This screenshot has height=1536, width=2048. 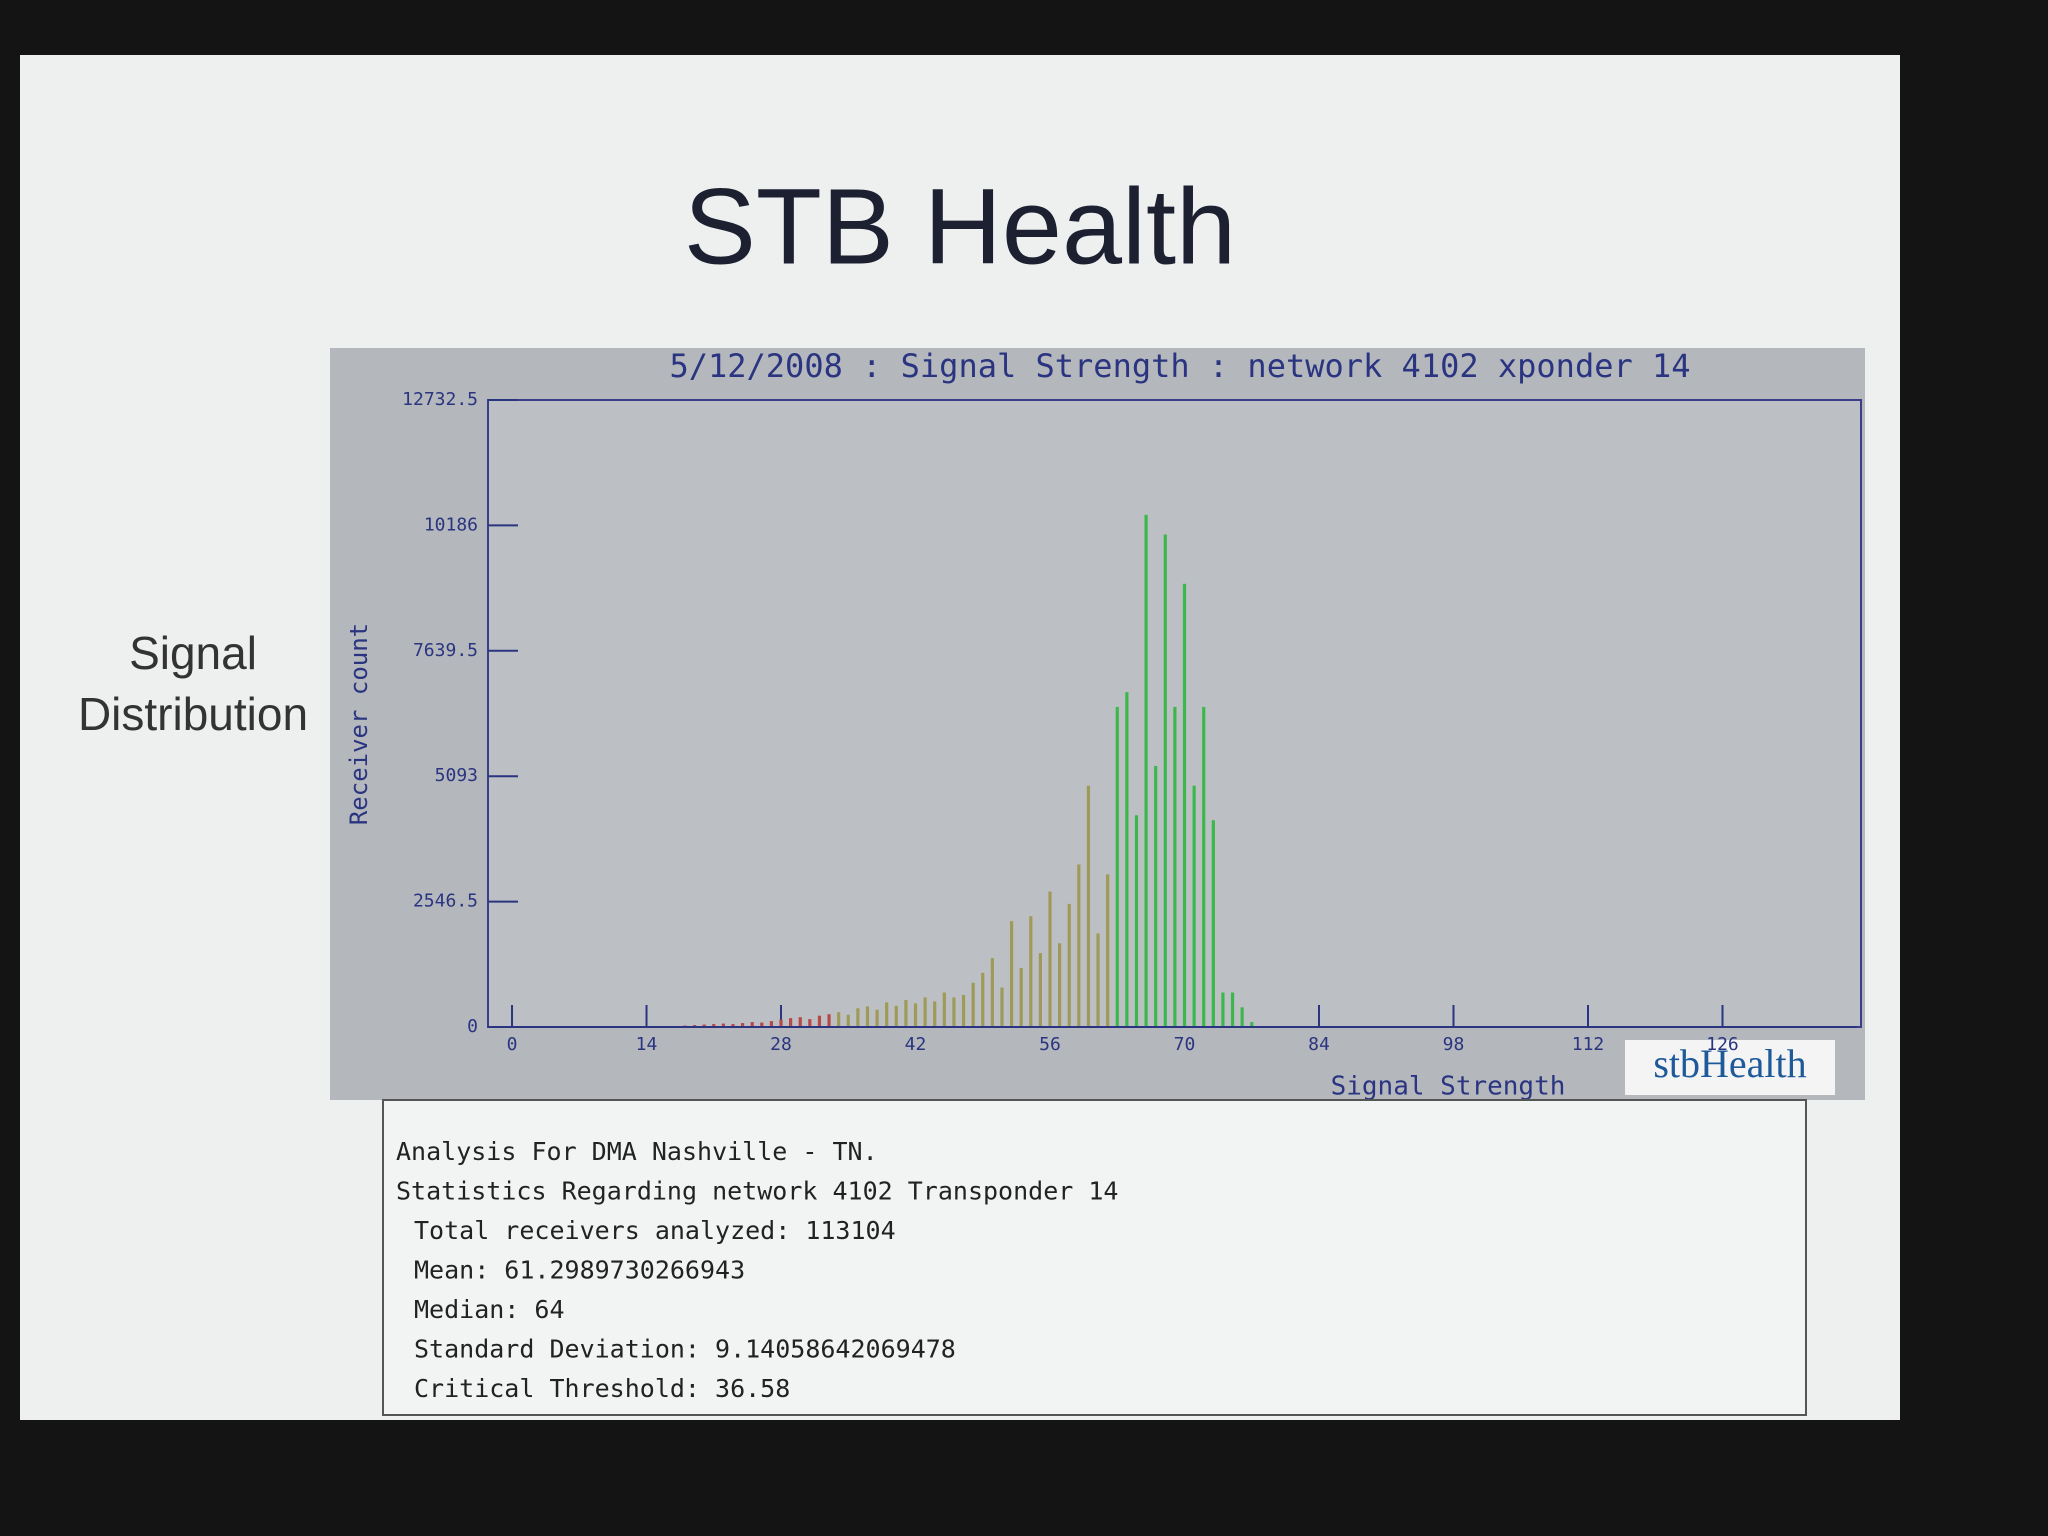 What do you see at coordinates (1094, 1257) in the screenshot?
I see `stats-box` at bounding box center [1094, 1257].